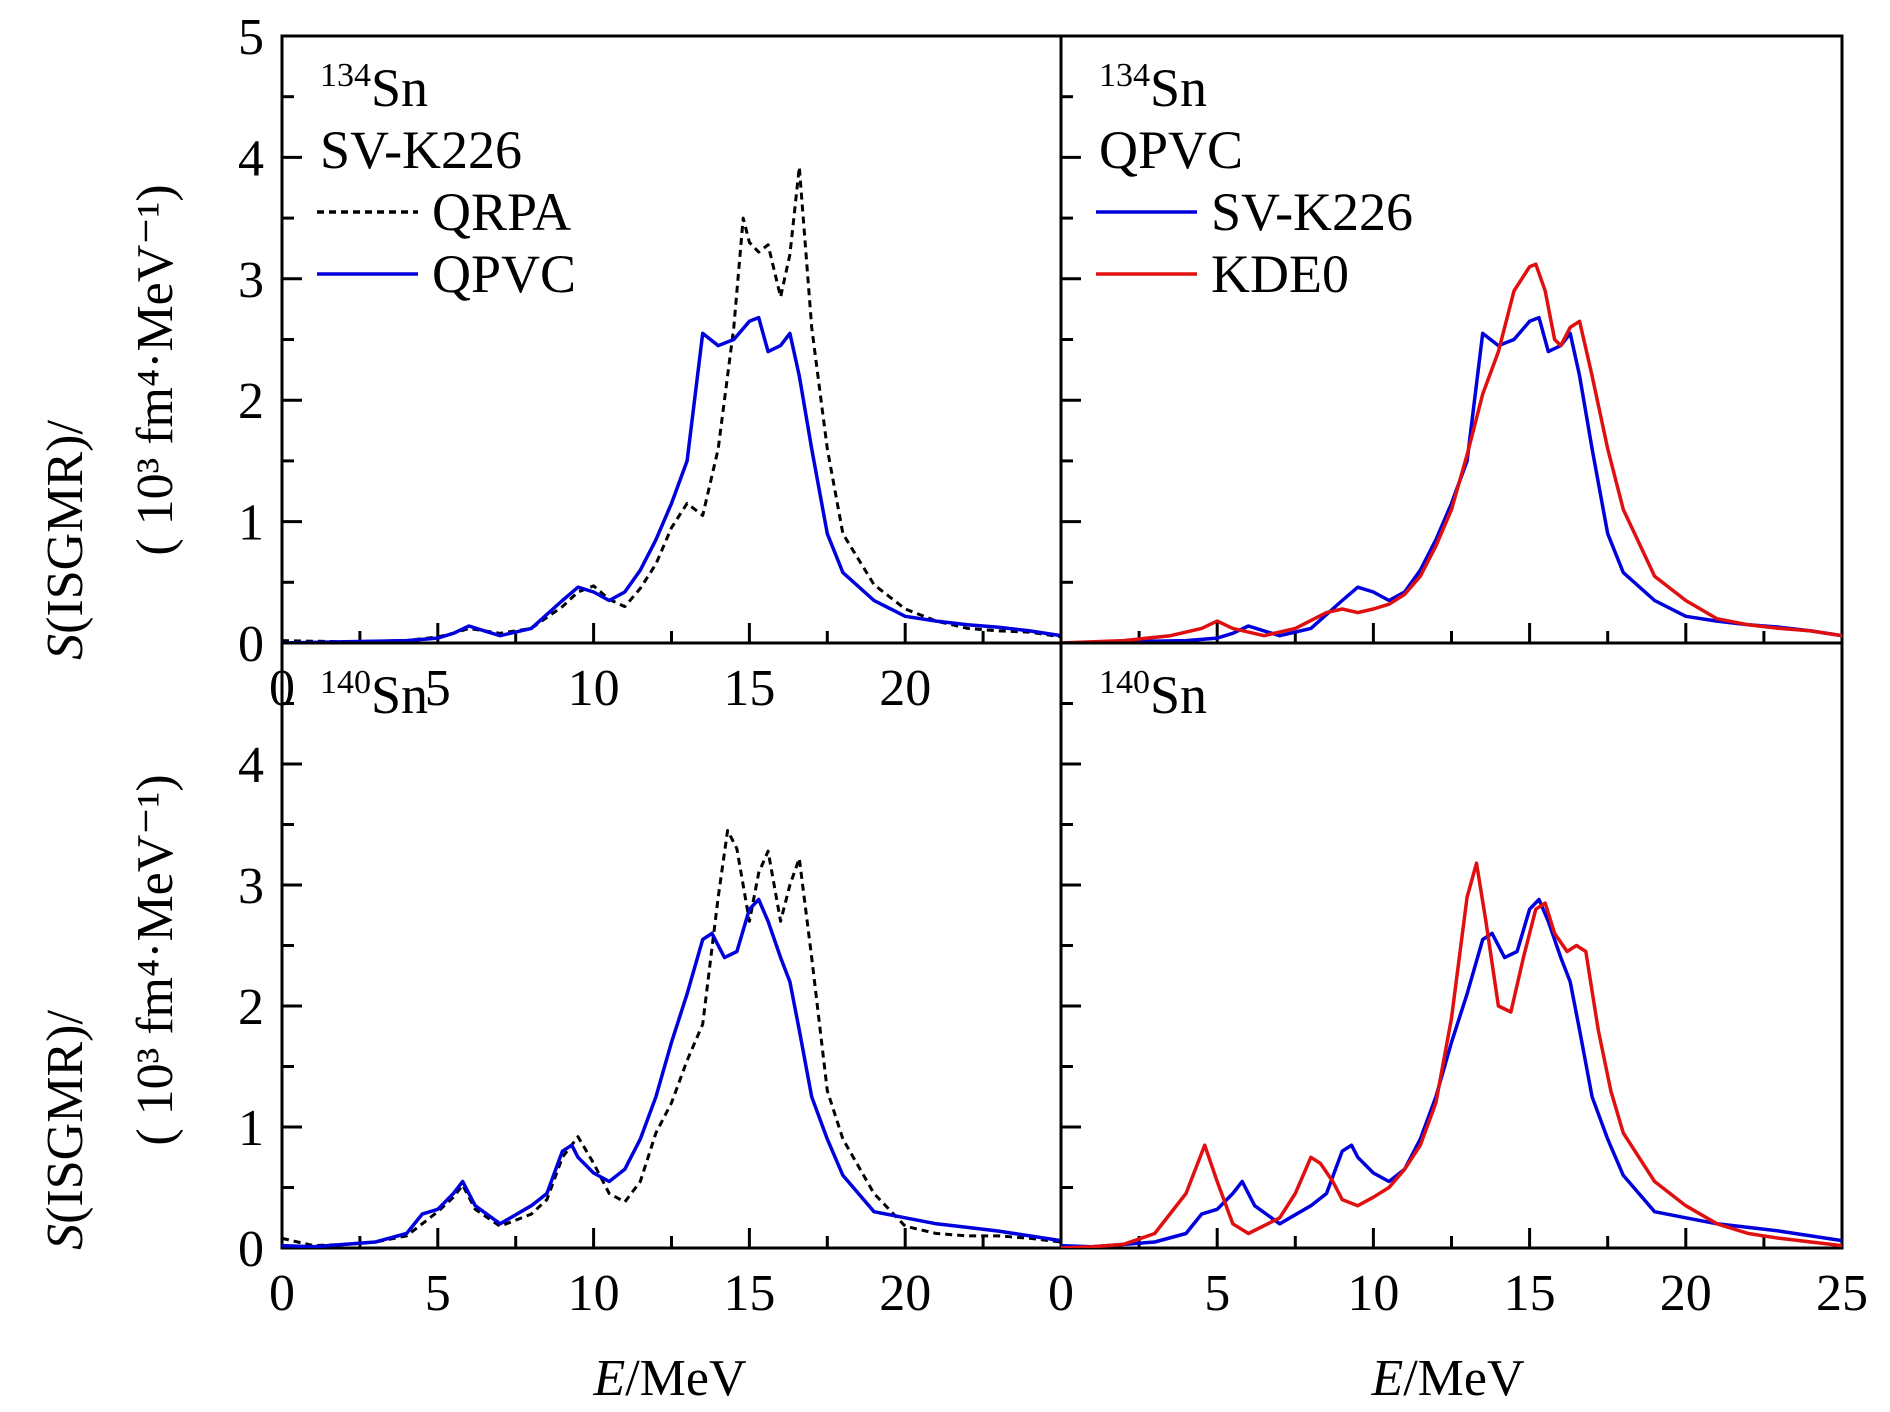 Image resolution: width=1890 pixels, height=1412 pixels. Describe the element at coordinates (1312, 212) in the screenshot. I see `legend-label-sv-k226: SV-K226` at that location.